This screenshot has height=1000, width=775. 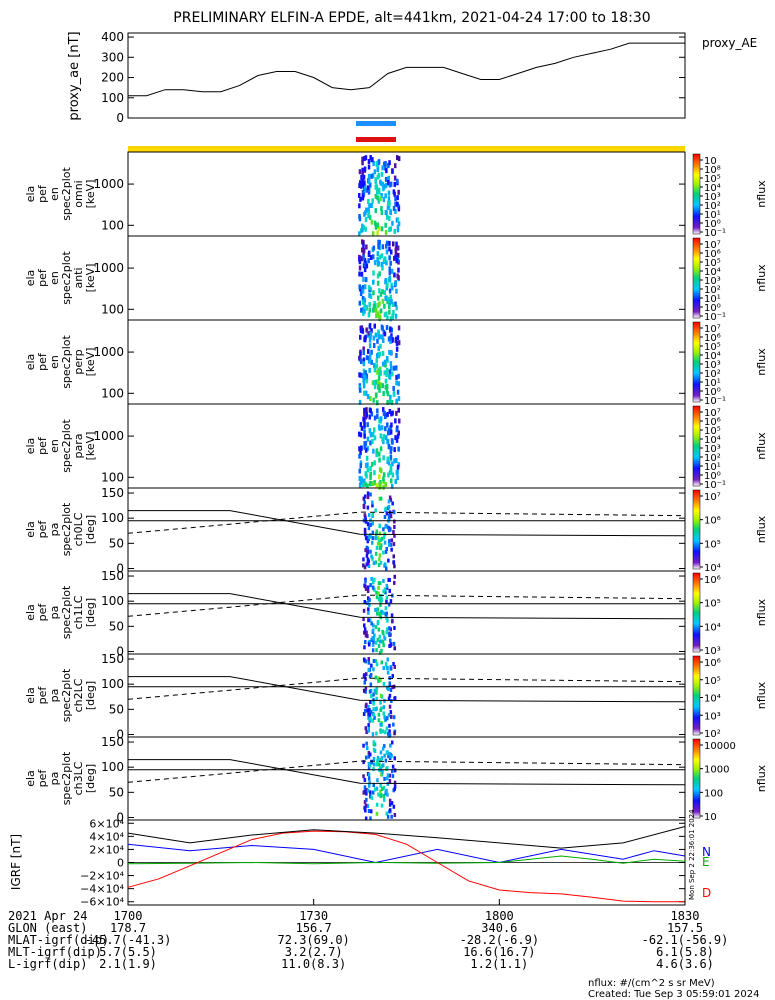 What do you see at coordinates (42, 612) in the screenshot?
I see `heatmap-ylabel-line: pef` at bounding box center [42, 612].